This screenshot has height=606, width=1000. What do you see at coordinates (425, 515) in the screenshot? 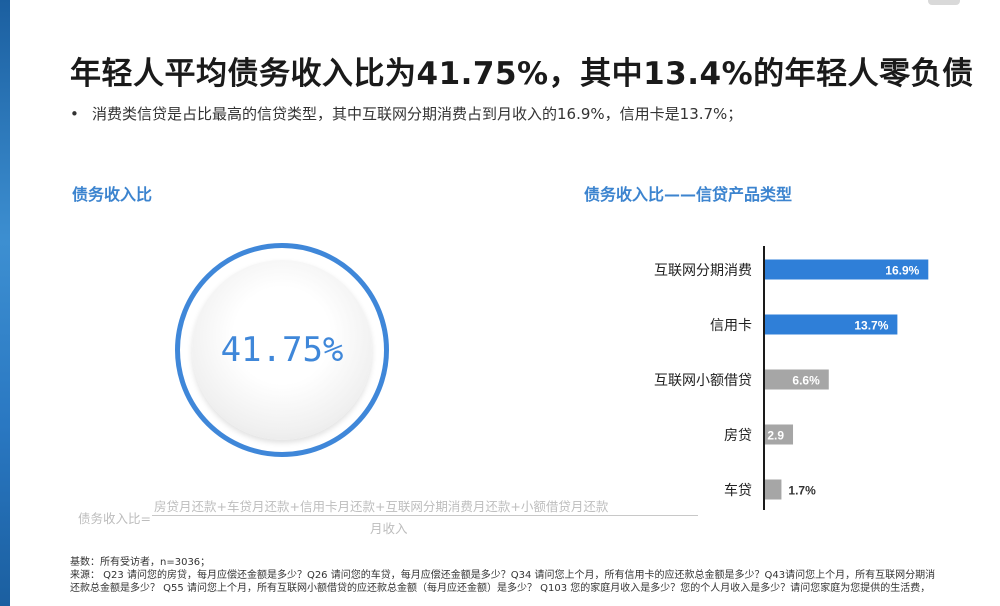
I see `formula-fraction-bar` at bounding box center [425, 515].